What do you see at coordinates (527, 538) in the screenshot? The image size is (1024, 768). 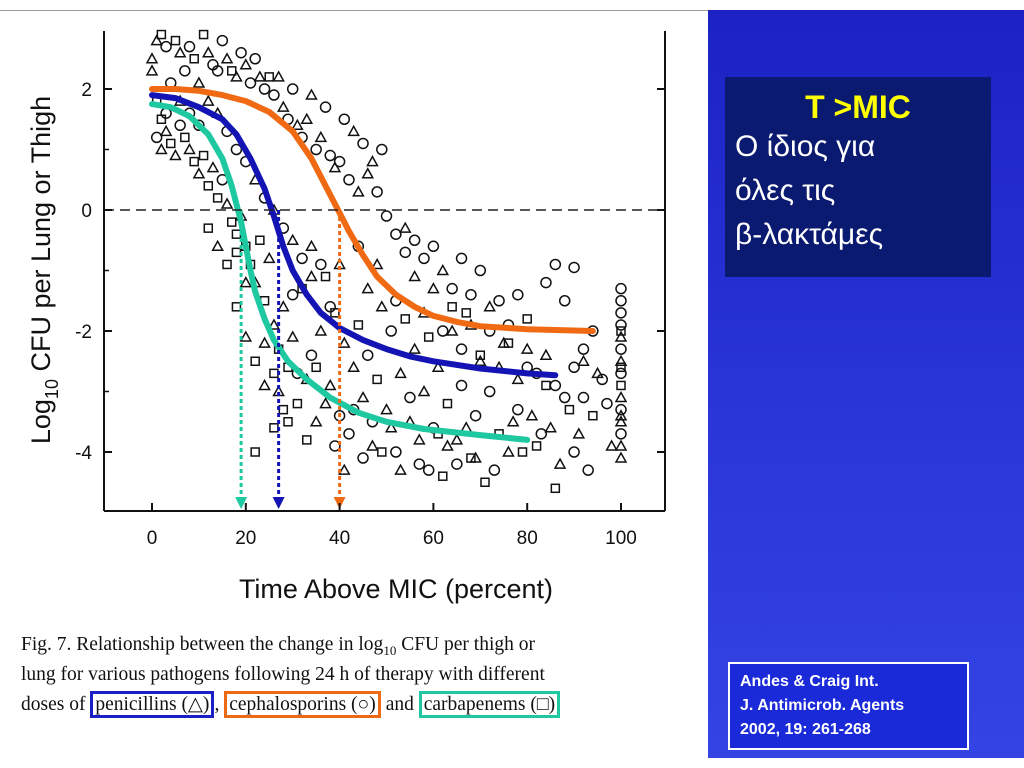 I see `x-tick-label: 80` at bounding box center [527, 538].